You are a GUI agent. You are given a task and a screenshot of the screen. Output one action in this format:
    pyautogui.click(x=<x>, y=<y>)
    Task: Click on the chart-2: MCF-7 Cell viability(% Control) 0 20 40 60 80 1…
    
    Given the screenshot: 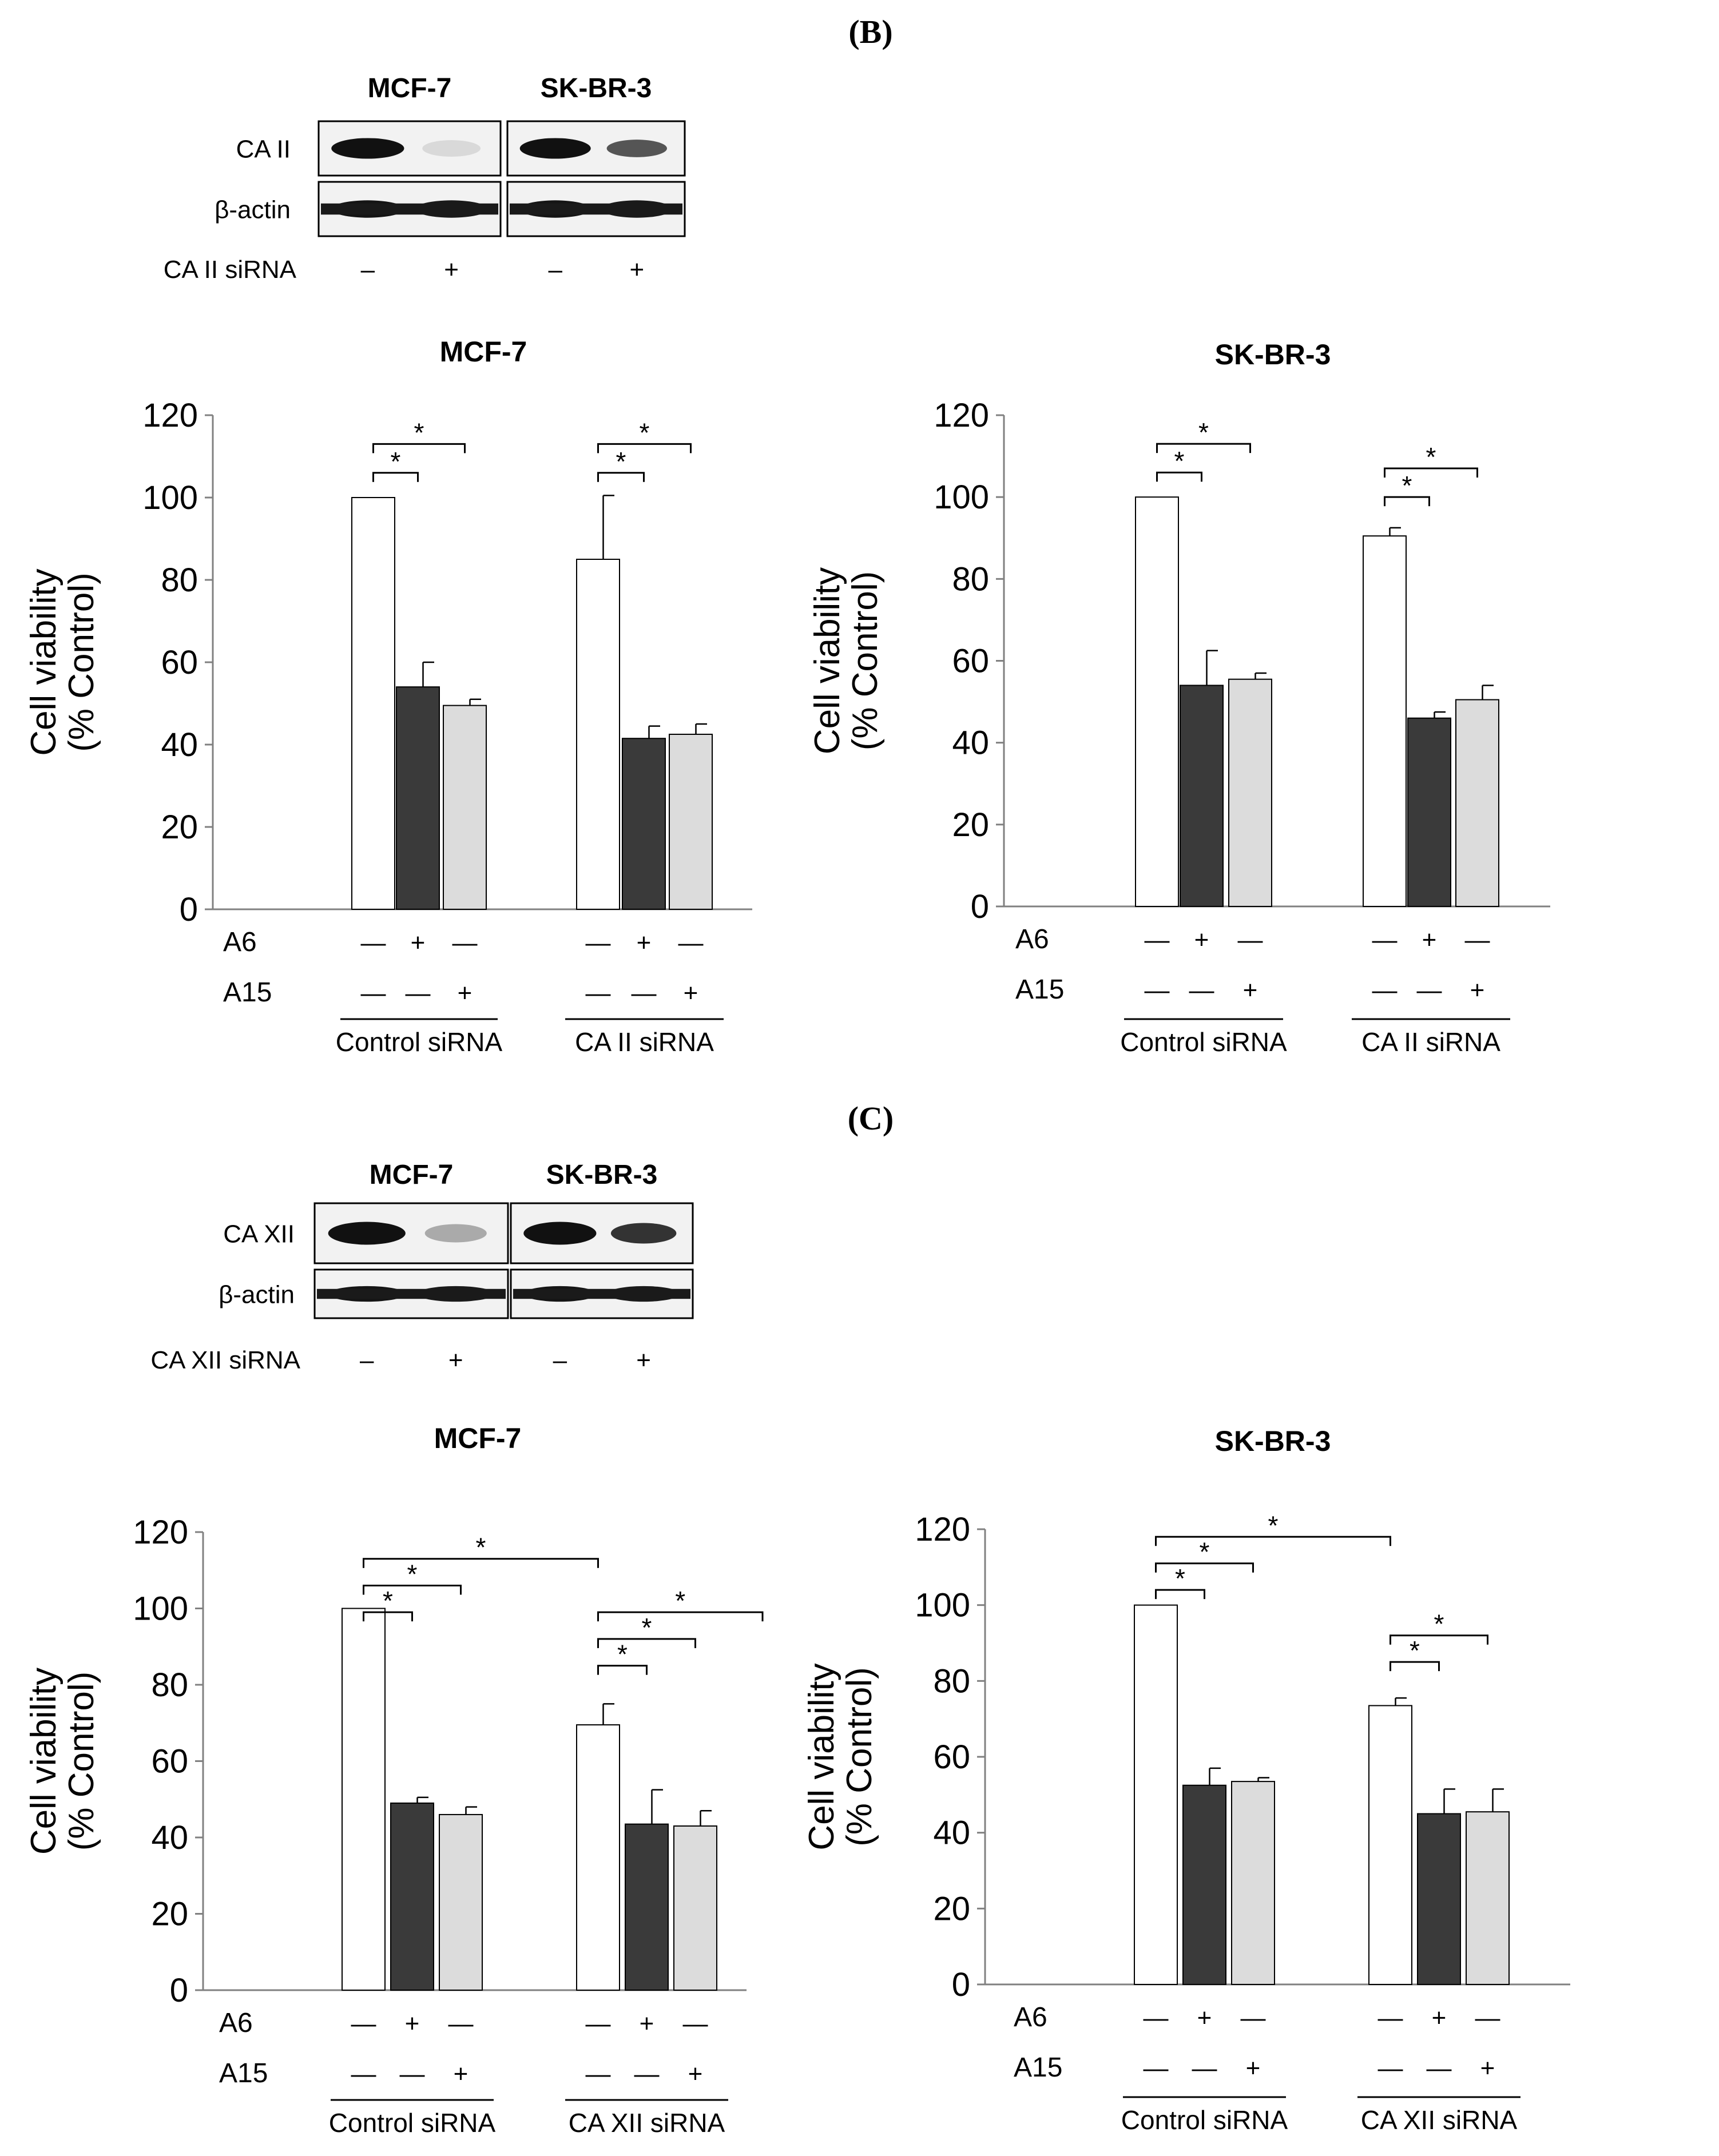 What is the action you would take?
    pyautogui.click(x=394, y=1780)
    